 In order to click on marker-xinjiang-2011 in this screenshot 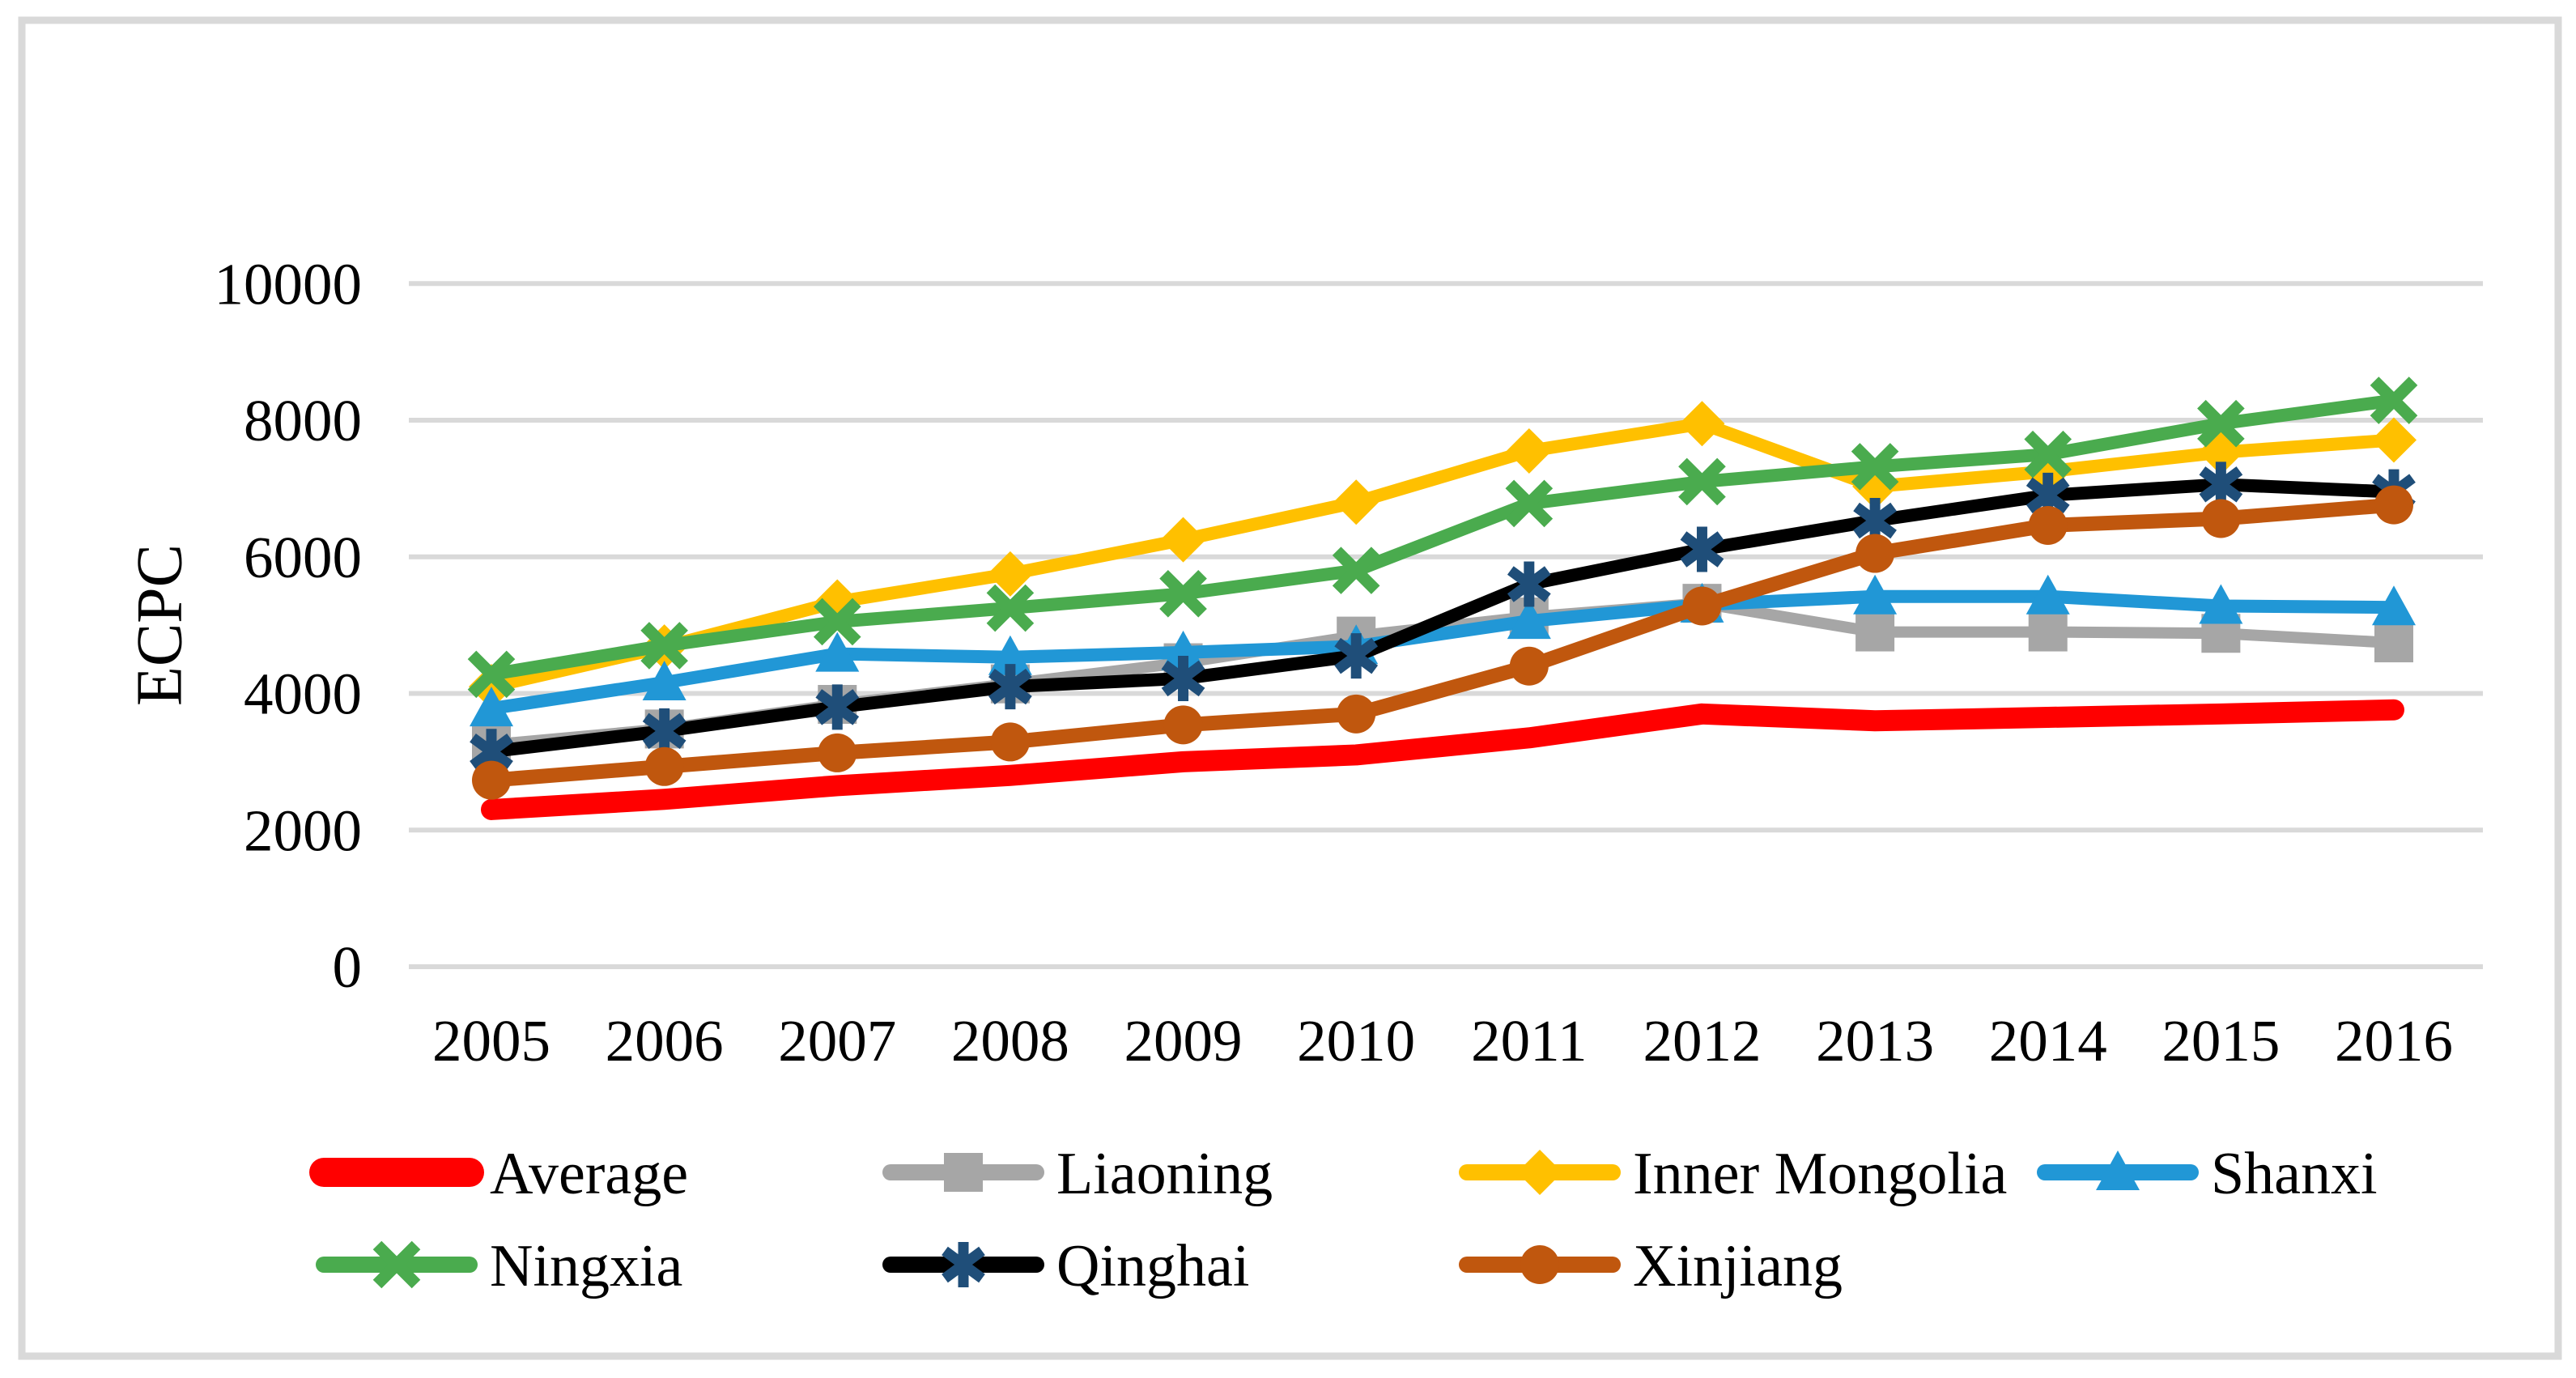, I will do `click(1529, 666)`.